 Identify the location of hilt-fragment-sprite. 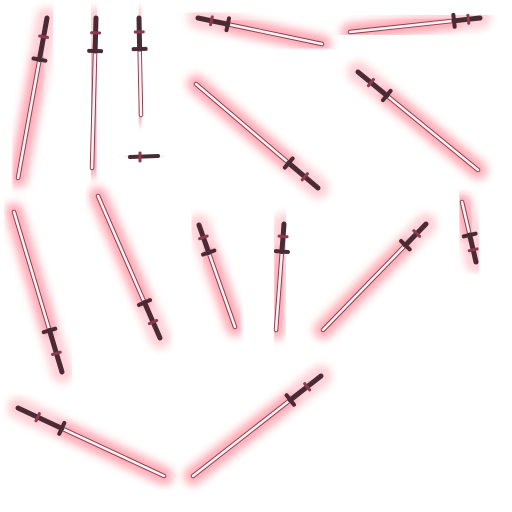
(144, 157).